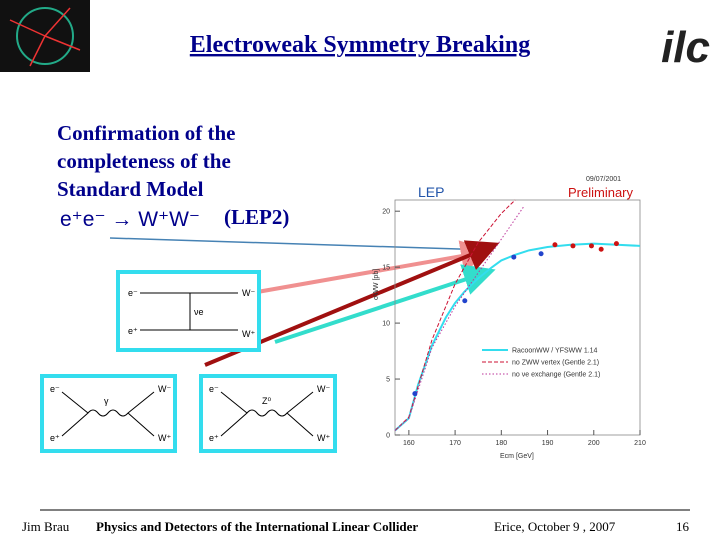  Describe the element at coordinates (685, 47) in the screenshot. I see `logo: ilc` at that location.